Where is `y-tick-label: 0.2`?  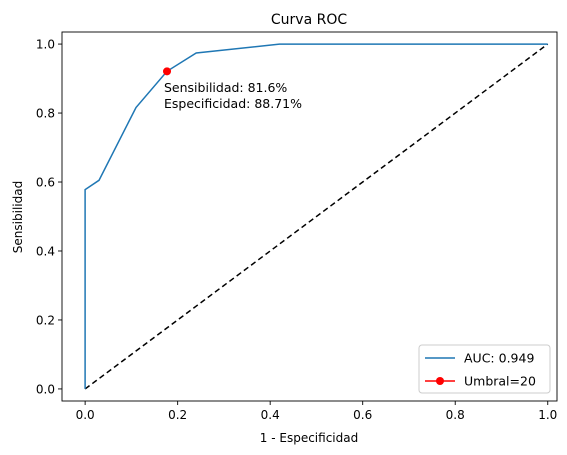 y-tick-label: 0.2 is located at coordinates (45, 320).